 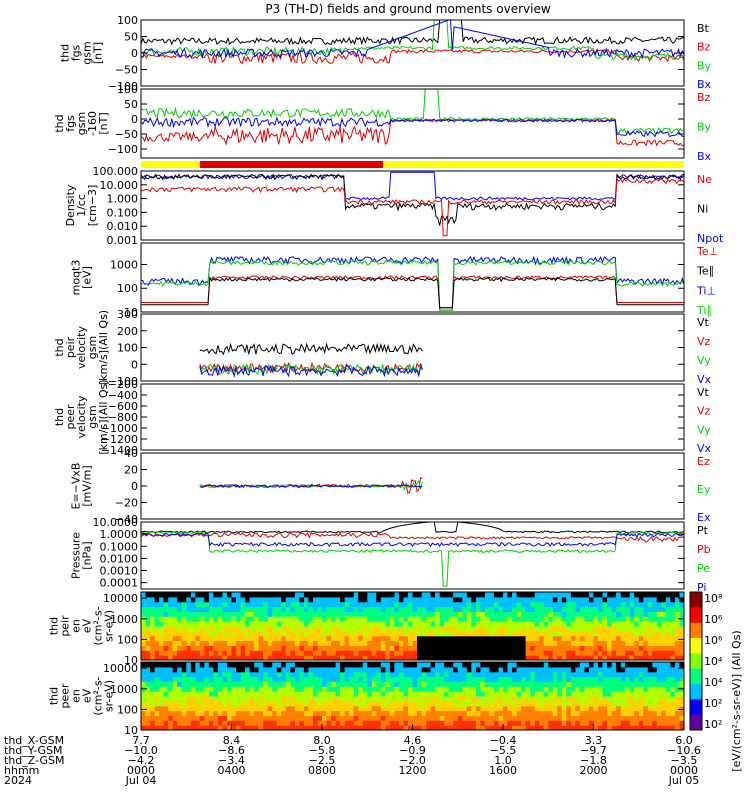 I want to click on panel-frame, so click(x=412, y=277).